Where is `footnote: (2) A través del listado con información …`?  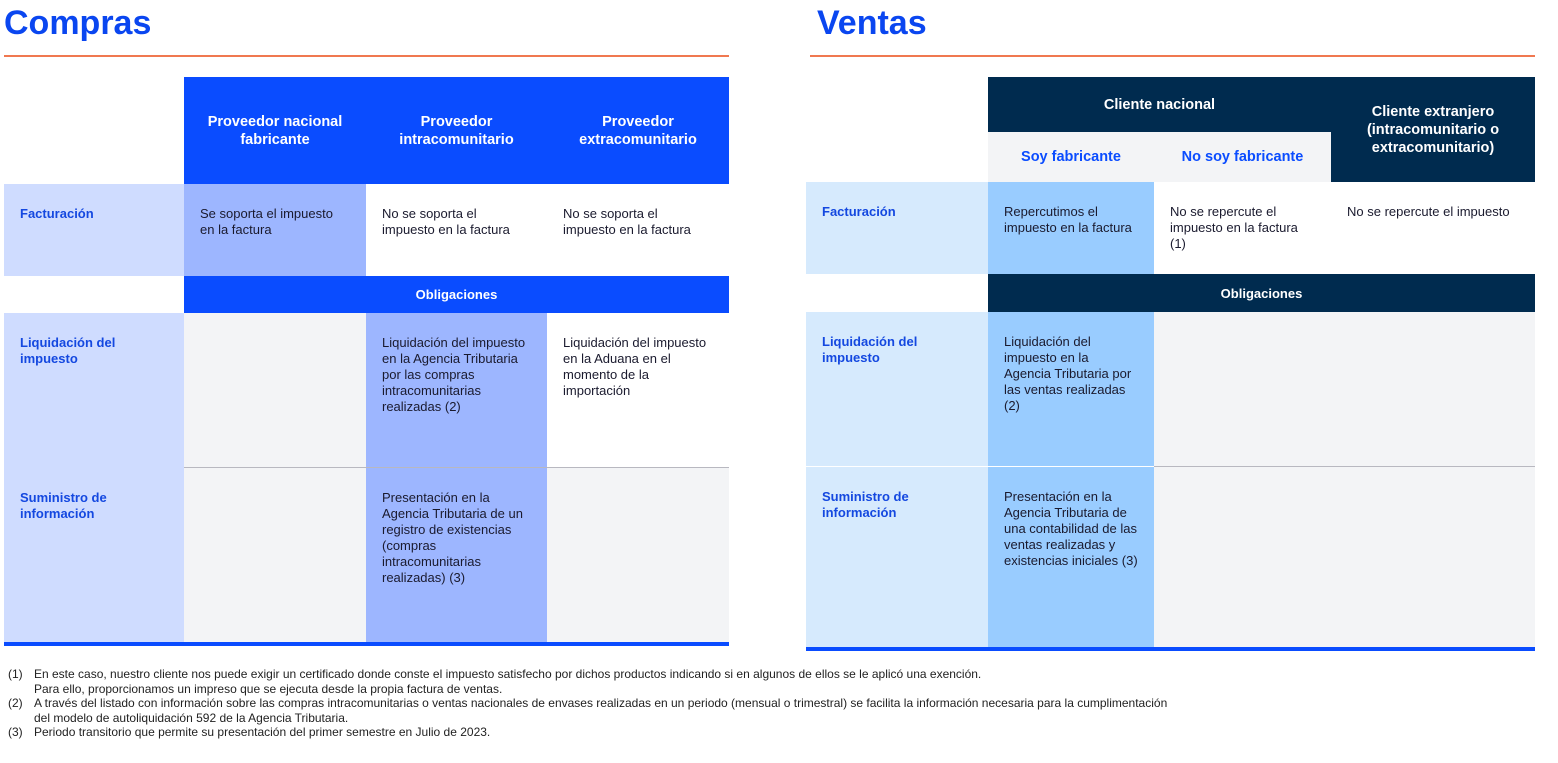
footnote: (2) A través del listado con información … is located at coordinates (587, 710).